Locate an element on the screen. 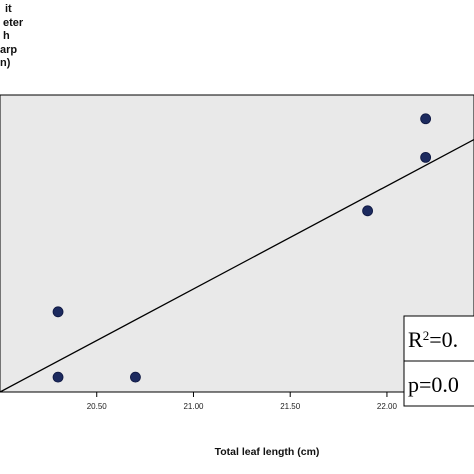  p-value-box is located at coordinates (438, 383).